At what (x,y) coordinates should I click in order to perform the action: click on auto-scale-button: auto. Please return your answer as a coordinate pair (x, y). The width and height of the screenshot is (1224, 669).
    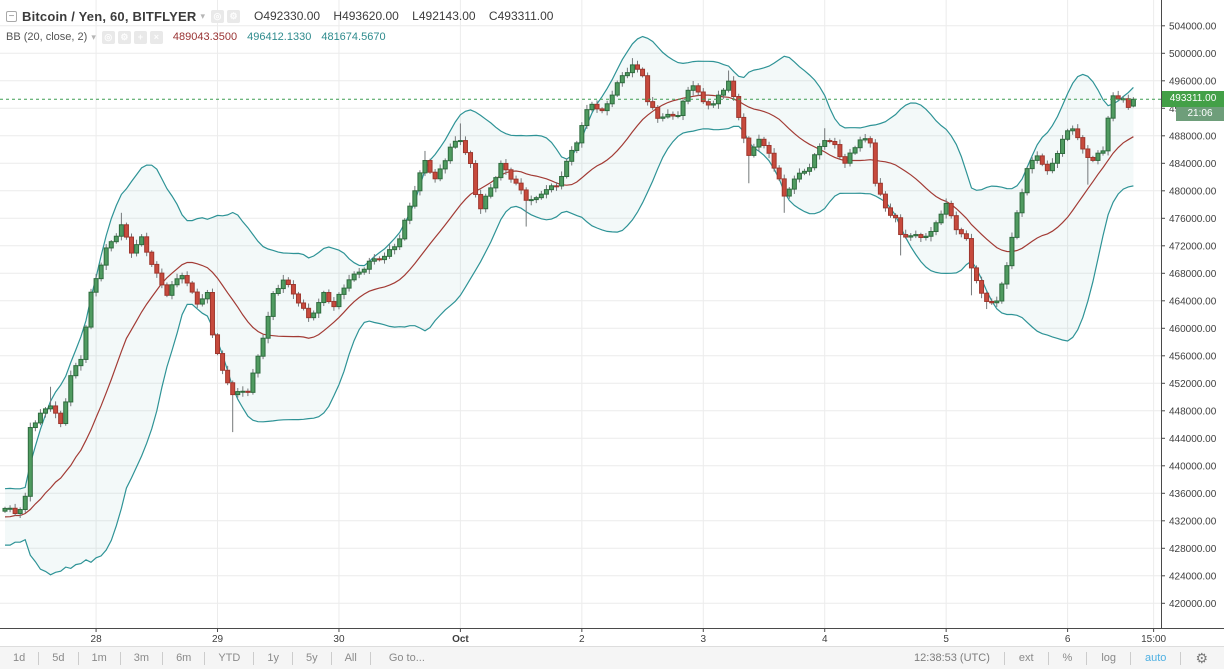
    Looking at the image, I should click on (1156, 658).